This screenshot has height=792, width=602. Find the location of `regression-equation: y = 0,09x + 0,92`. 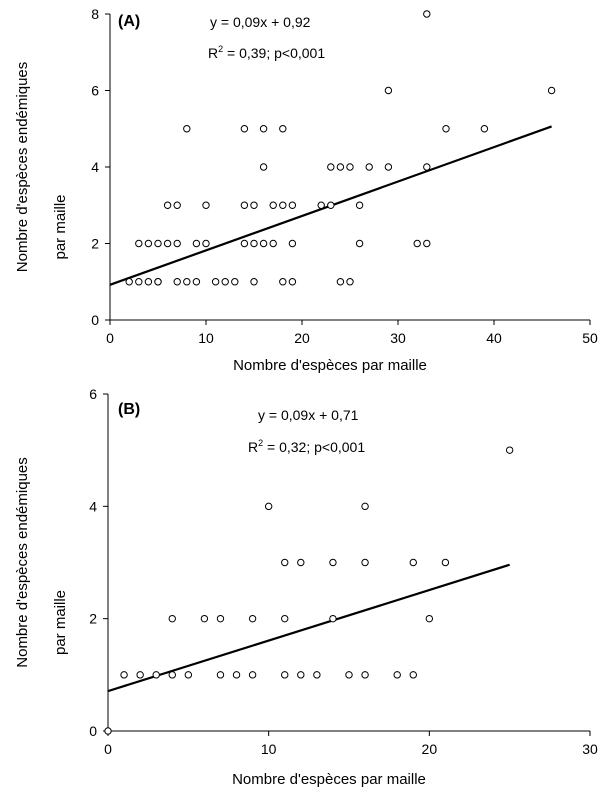

regression-equation: y = 0,09x + 0,92 is located at coordinates (260, 22).